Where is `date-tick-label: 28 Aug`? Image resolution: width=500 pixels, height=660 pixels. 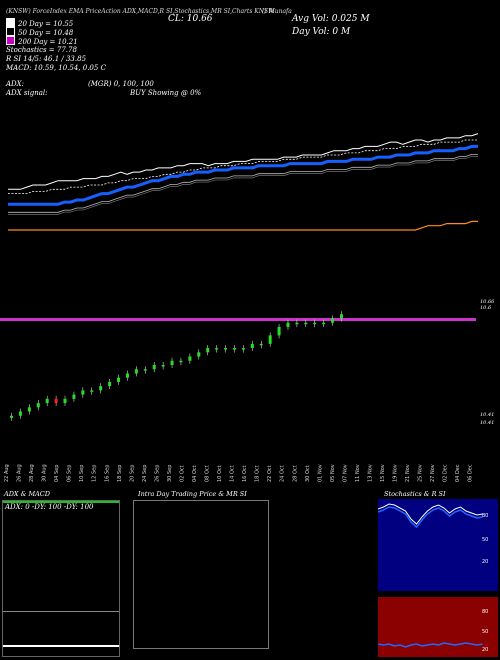 date-tick-label: 28 Aug is located at coordinates (32, 473).